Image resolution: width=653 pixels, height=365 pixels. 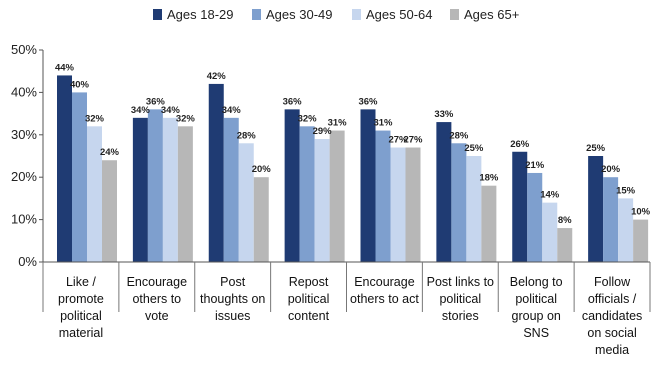 What do you see at coordinates (626, 190) in the screenshot?
I see `data-label: 15%` at bounding box center [626, 190].